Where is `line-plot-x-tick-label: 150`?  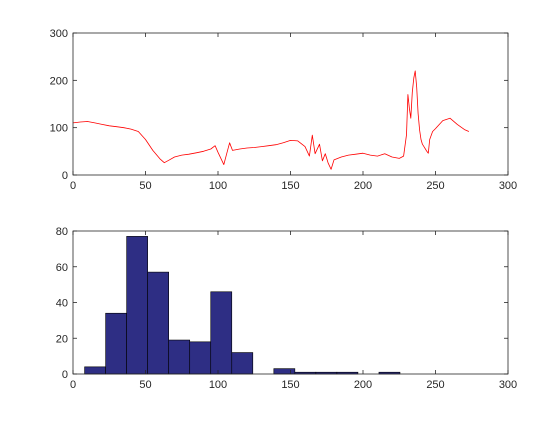
line-plot-x-tick-label: 150 is located at coordinates (290, 186).